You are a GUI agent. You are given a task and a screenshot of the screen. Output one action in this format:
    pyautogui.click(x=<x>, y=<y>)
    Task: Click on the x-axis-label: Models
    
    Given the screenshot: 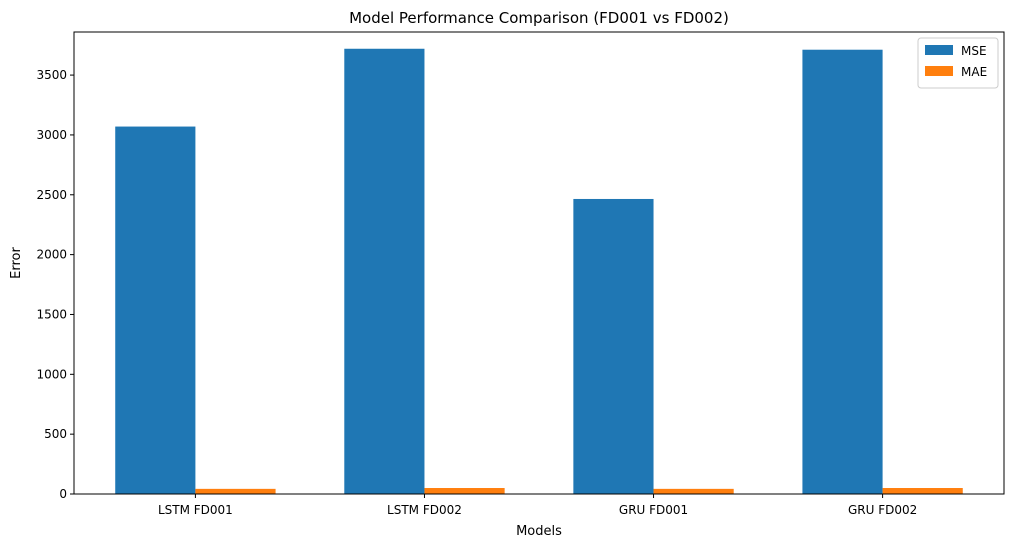 What is the action you would take?
    pyautogui.click(x=539, y=531)
    